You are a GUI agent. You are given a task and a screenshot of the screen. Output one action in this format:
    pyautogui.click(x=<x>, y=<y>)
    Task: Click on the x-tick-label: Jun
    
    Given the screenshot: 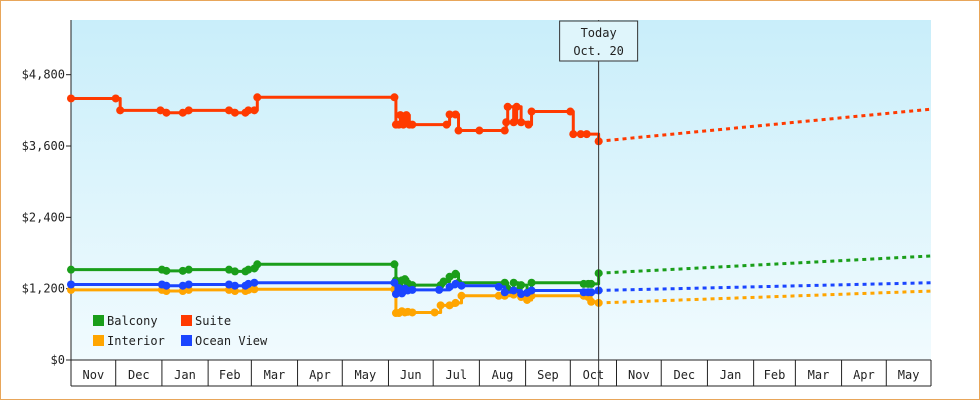 What is the action you would take?
    pyautogui.click(x=411, y=375)
    